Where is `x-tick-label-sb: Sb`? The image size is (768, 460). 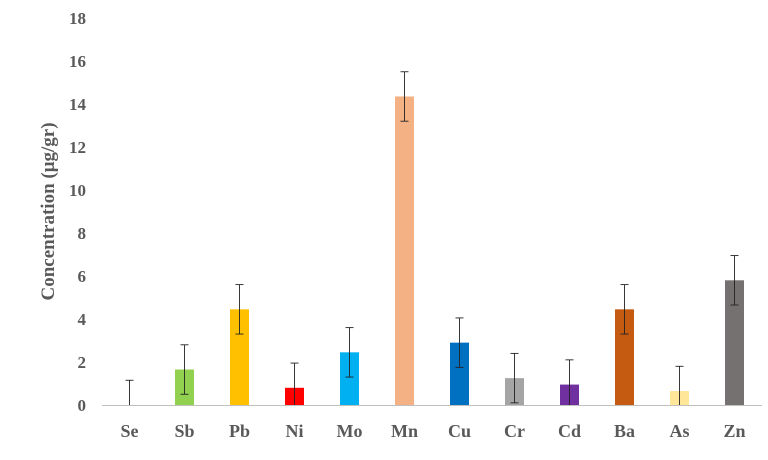 x-tick-label-sb: Sb is located at coordinates (184, 431).